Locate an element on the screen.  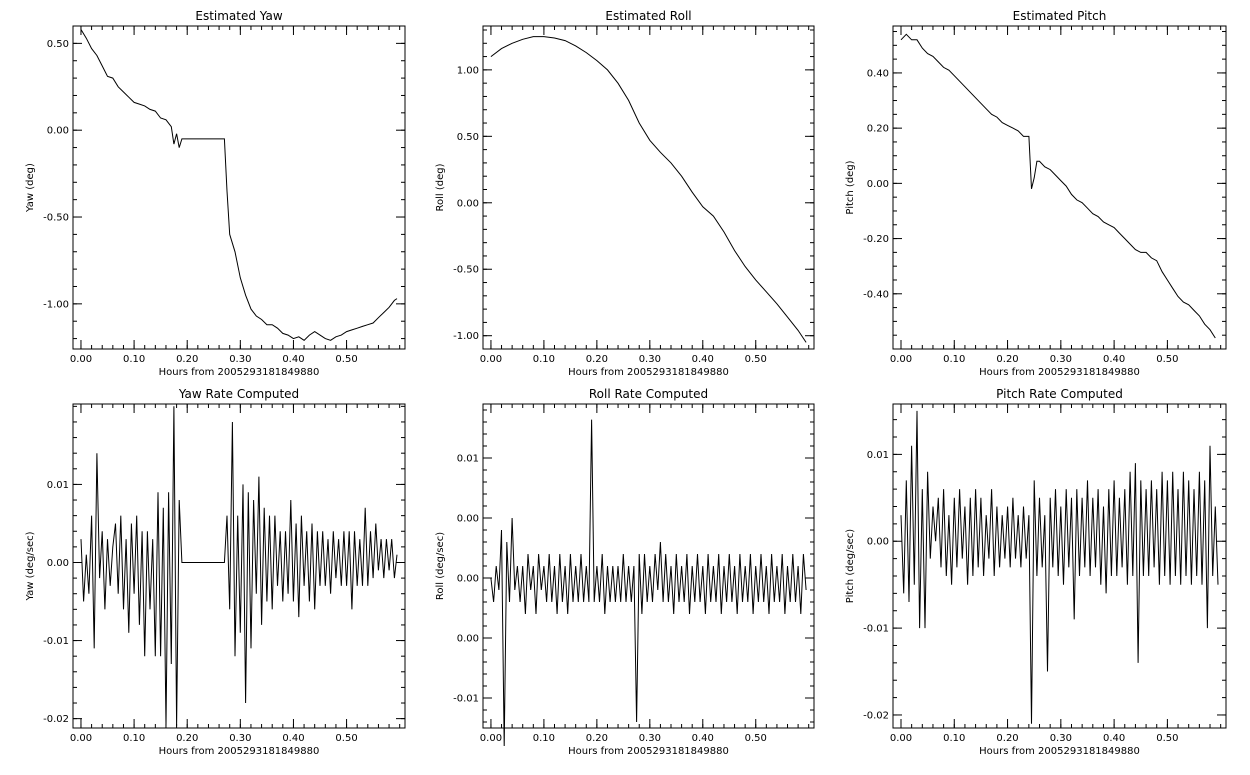
chart-title: Yaw Rate Computed is located at coordinates (238, 394).